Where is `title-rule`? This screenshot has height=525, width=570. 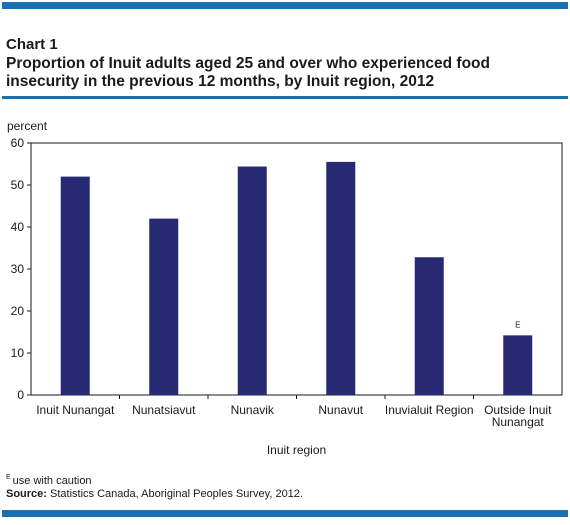 title-rule is located at coordinates (285, 97).